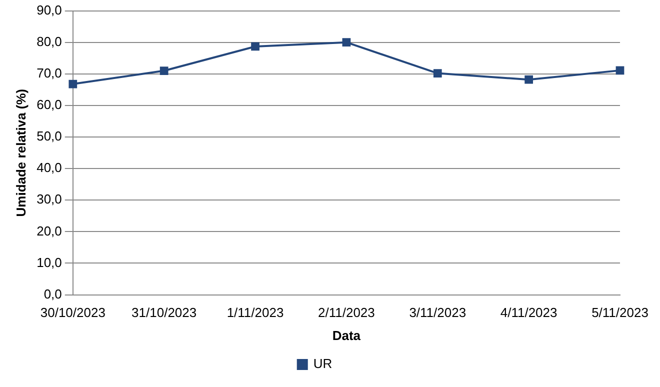  I want to click on x-tick-label: 30/10/2023, so click(73, 312).